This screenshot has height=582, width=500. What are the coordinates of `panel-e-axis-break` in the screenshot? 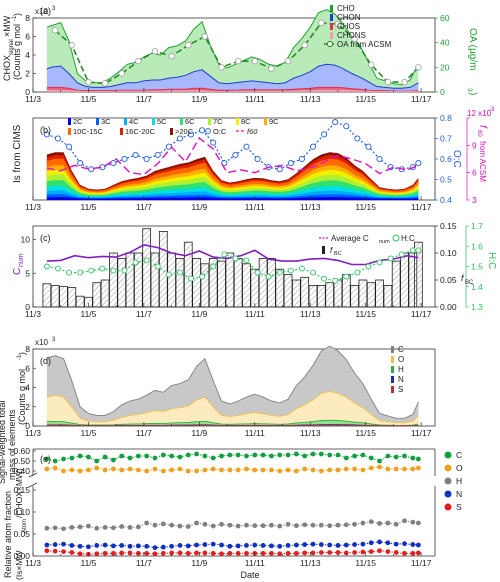 It's located at (33, 480).